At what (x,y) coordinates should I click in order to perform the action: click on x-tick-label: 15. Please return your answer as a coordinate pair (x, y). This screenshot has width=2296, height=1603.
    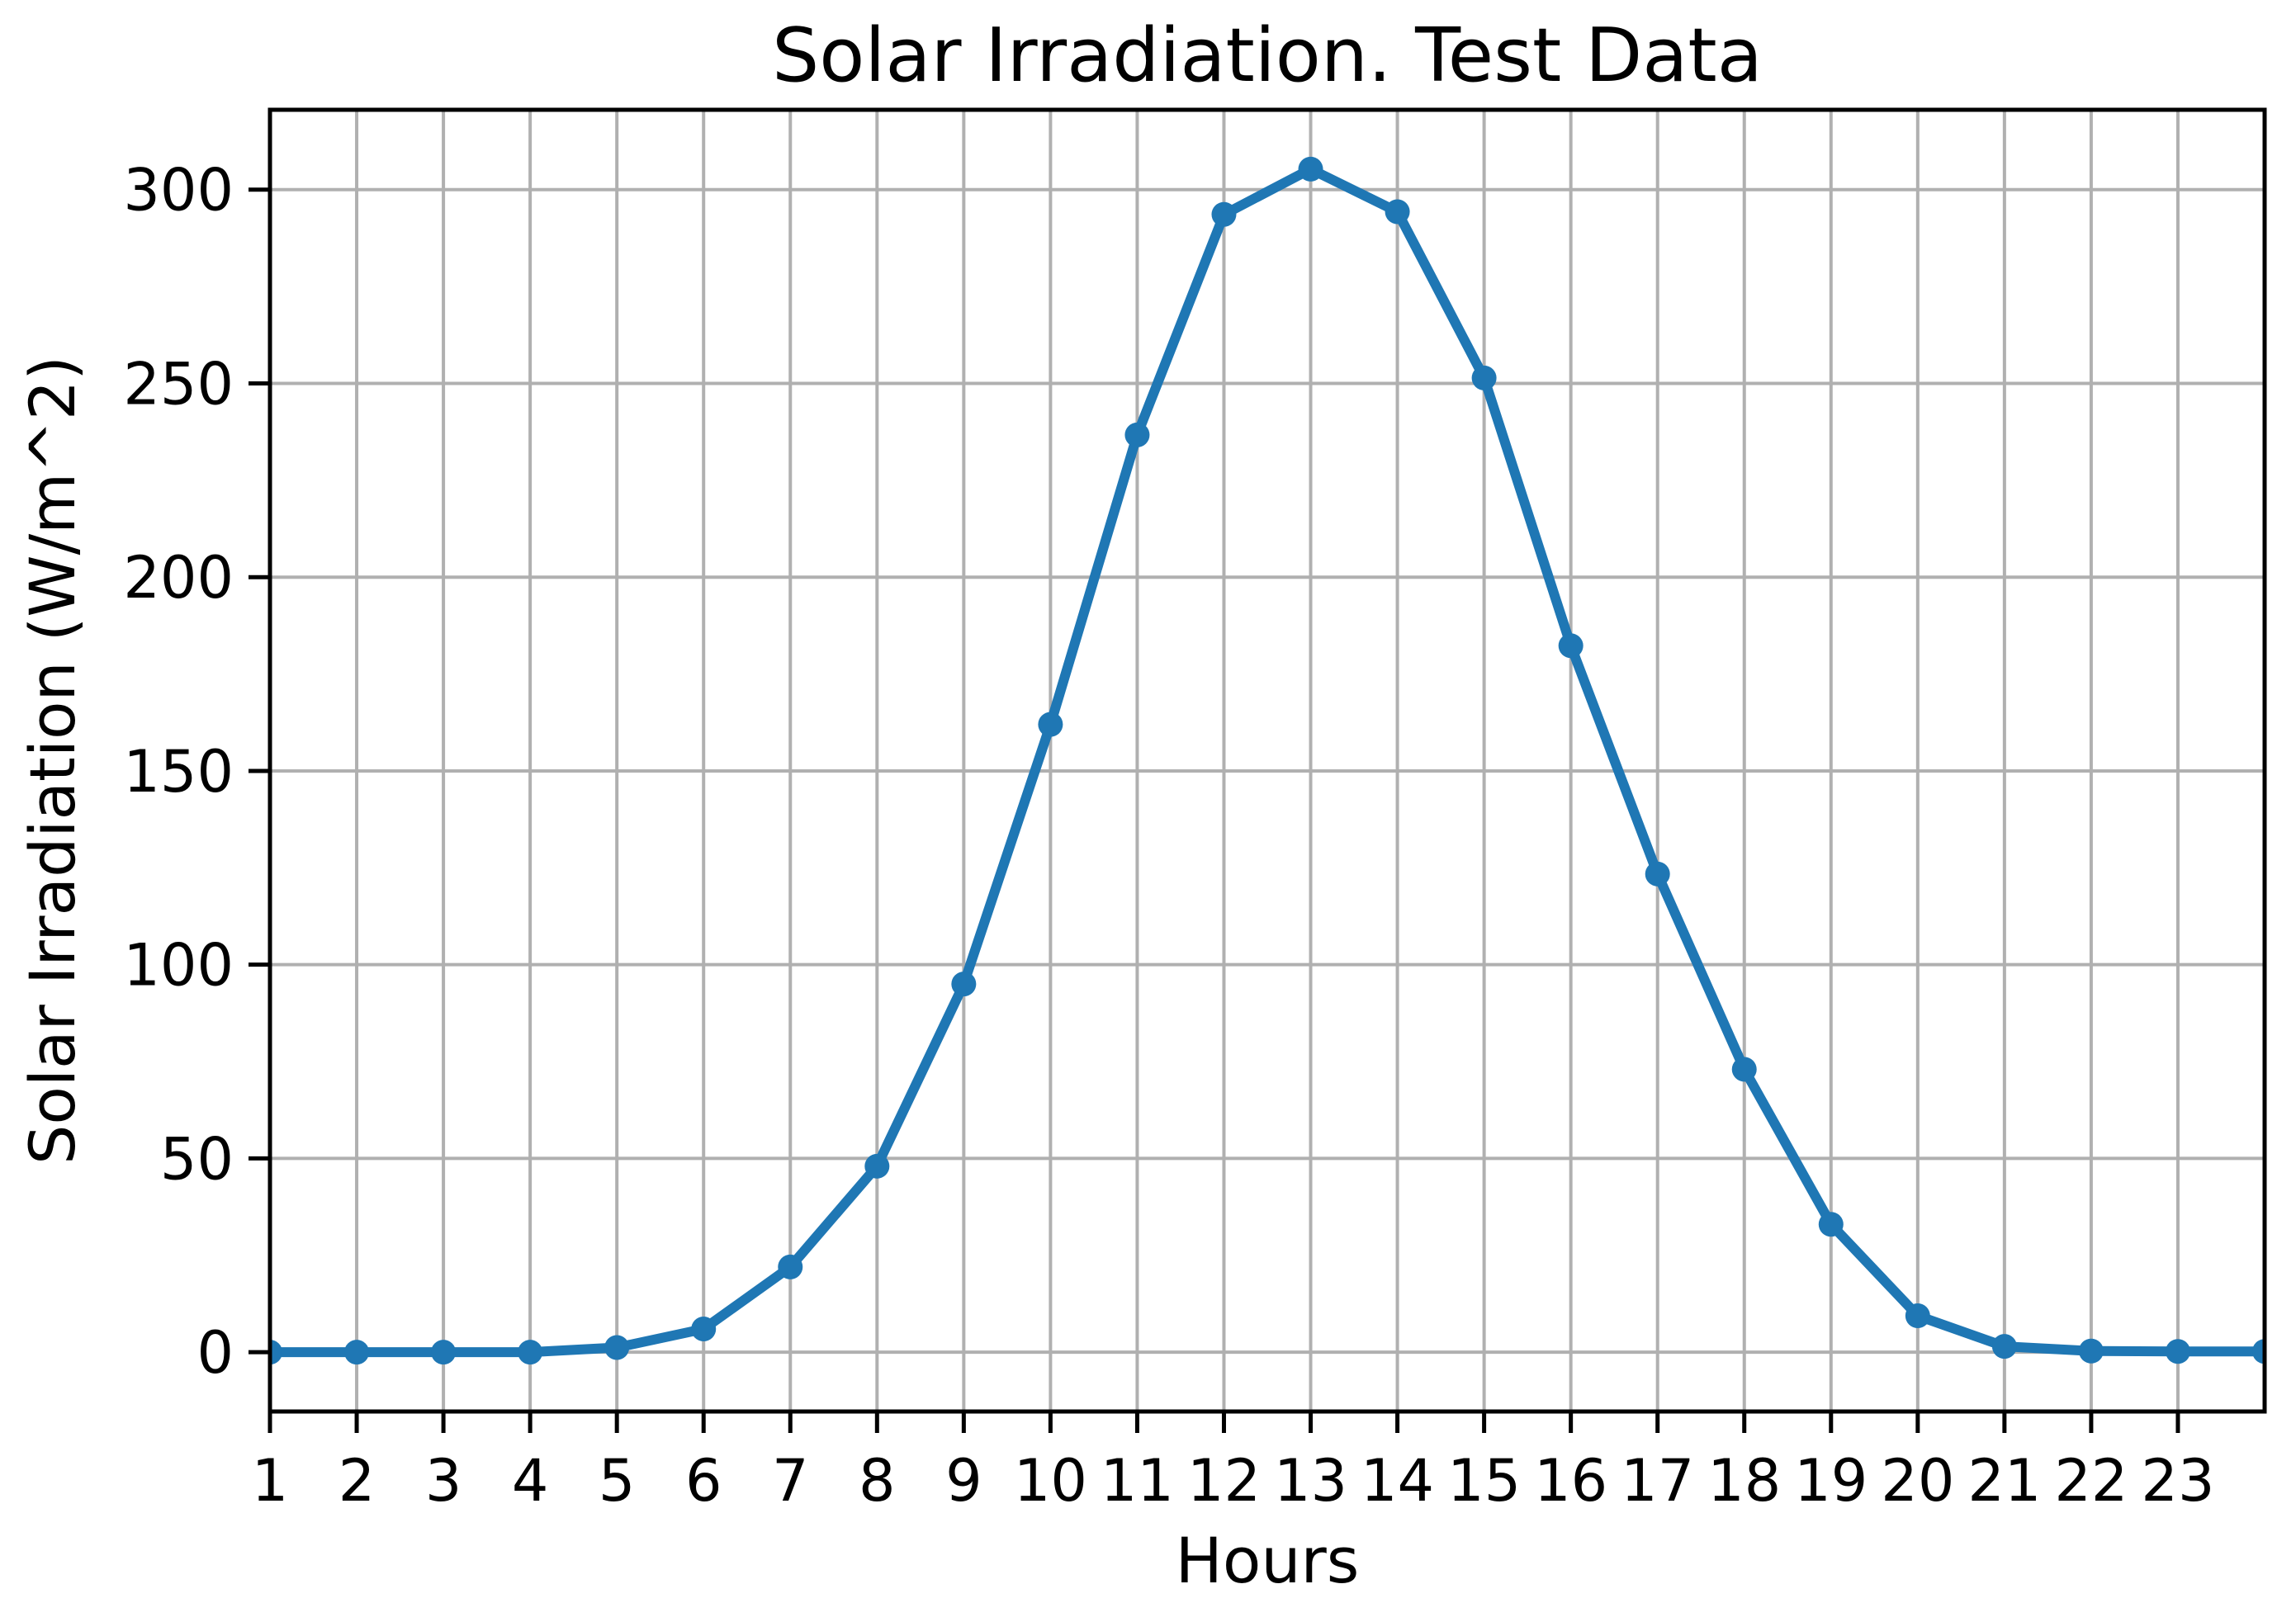
    Looking at the image, I should click on (1484, 1481).